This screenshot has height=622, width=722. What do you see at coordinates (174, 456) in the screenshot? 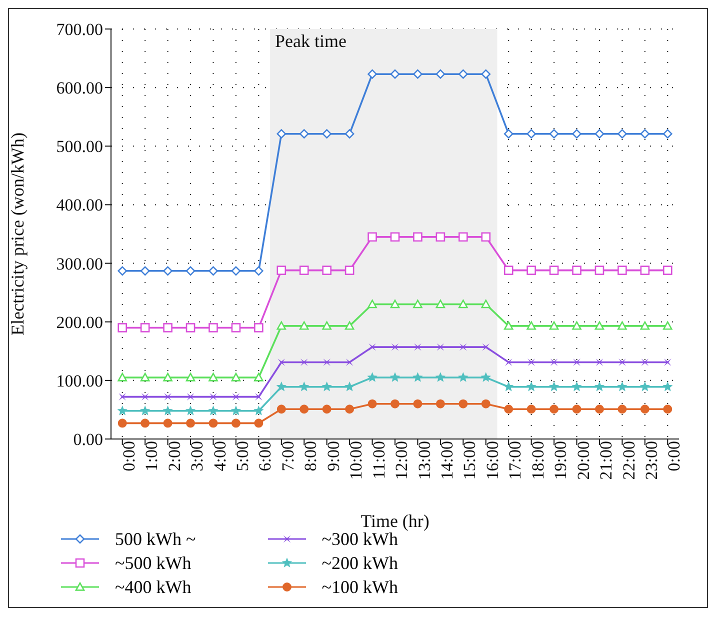
I see `x-tick-label: 2:00` at bounding box center [174, 456].